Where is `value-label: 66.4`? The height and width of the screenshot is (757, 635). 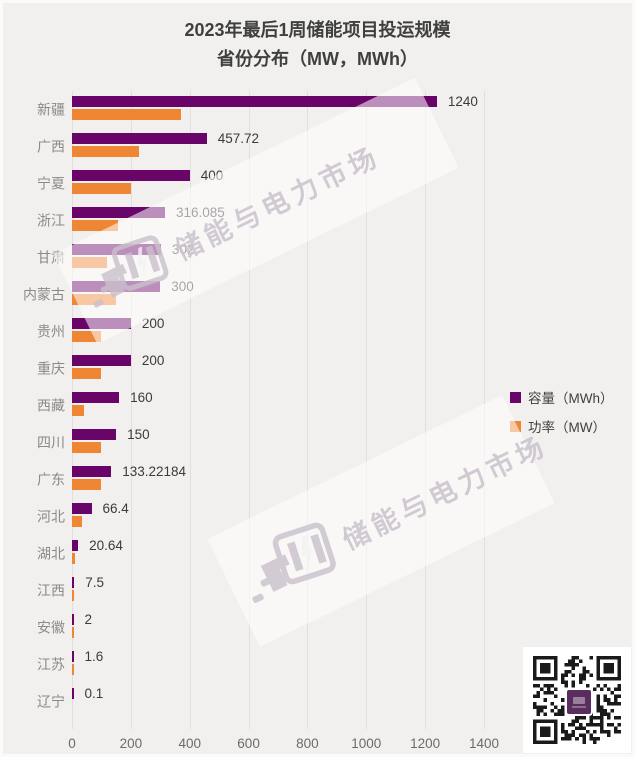
value-label: 66.4 is located at coordinates (115, 508).